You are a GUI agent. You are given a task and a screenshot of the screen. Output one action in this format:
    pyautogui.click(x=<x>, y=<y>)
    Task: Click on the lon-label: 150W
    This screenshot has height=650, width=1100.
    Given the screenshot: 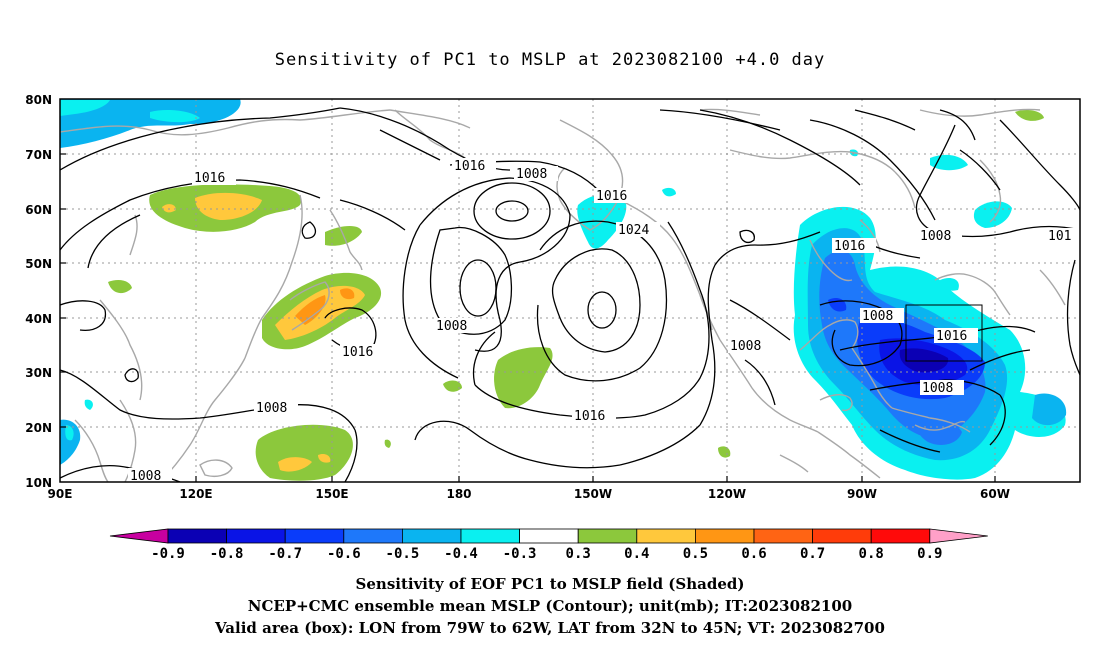 What is the action you would take?
    pyautogui.click(x=593, y=494)
    